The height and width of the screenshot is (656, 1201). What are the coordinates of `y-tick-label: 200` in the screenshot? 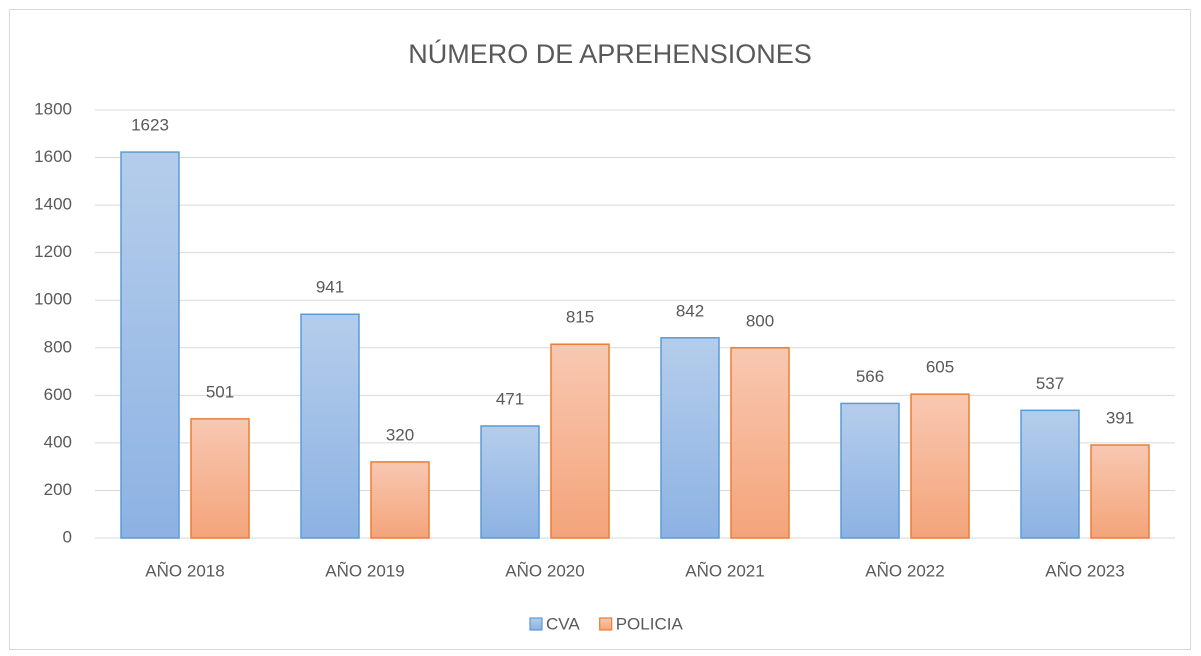 It's located at (58, 489).